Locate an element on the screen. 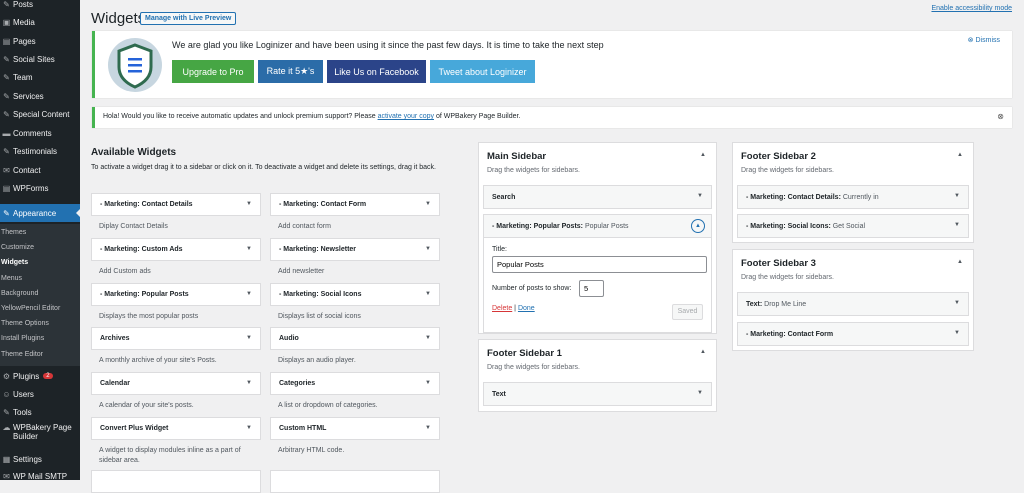  menu-item-settings: ▦ Settings is located at coordinates (40, 459).